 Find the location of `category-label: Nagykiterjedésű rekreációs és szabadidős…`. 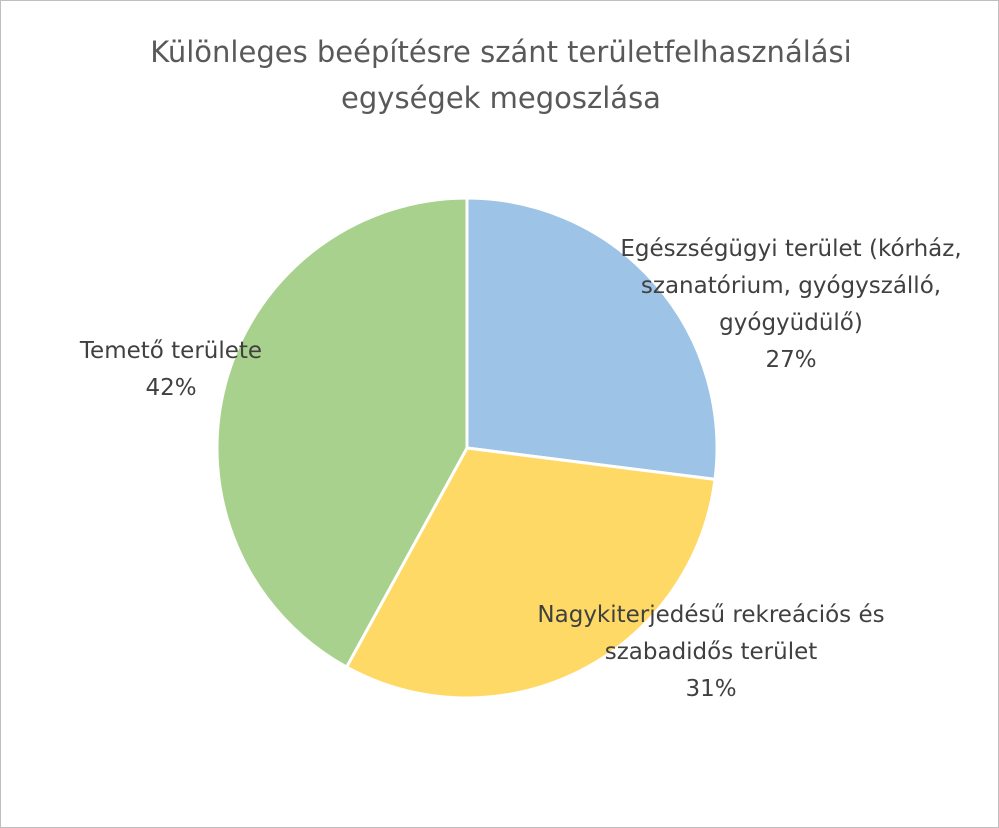

category-label: Nagykiterjedésű rekreációs és szabadidős… is located at coordinates (711, 633).